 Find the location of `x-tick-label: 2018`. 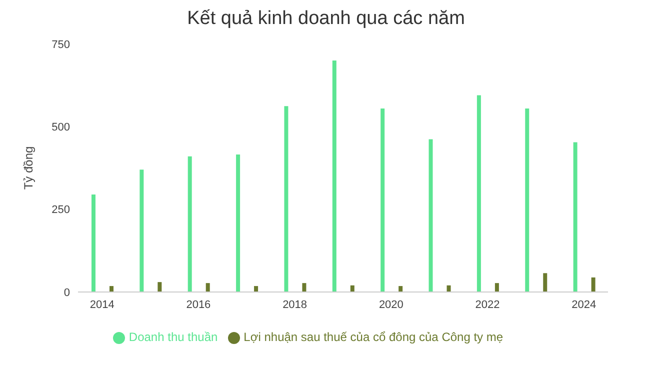

x-tick-label: 2018 is located at coordinates (295, 304).